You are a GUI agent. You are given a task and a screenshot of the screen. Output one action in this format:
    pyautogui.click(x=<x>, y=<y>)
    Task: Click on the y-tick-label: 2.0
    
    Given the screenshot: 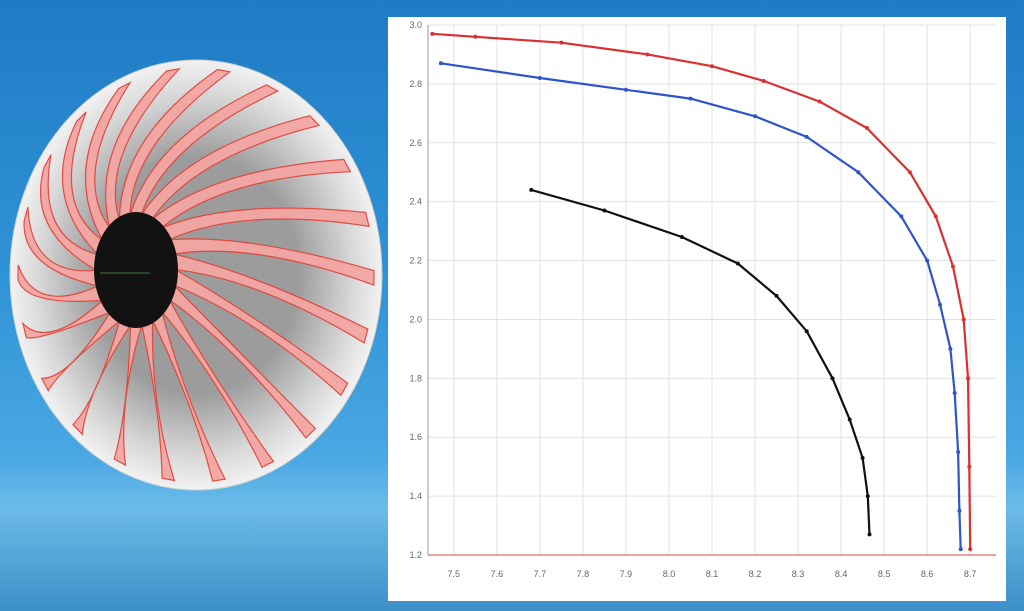 What is the action you would take?
    pyautogui.click(x=415, y=319)
    